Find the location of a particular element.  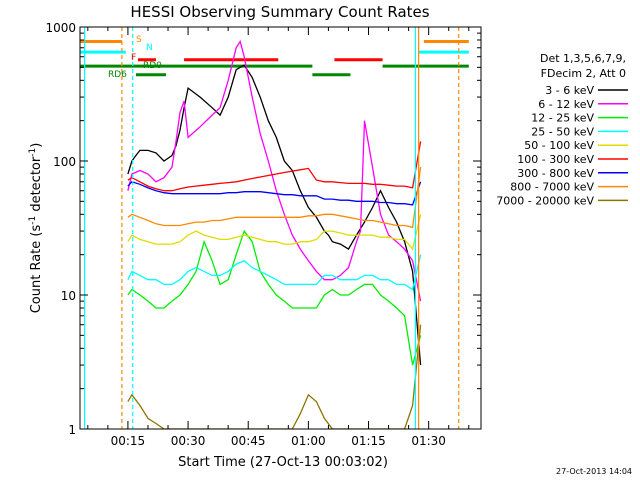

x-tick-label: 00:15 is located at coordinates (128, 441).